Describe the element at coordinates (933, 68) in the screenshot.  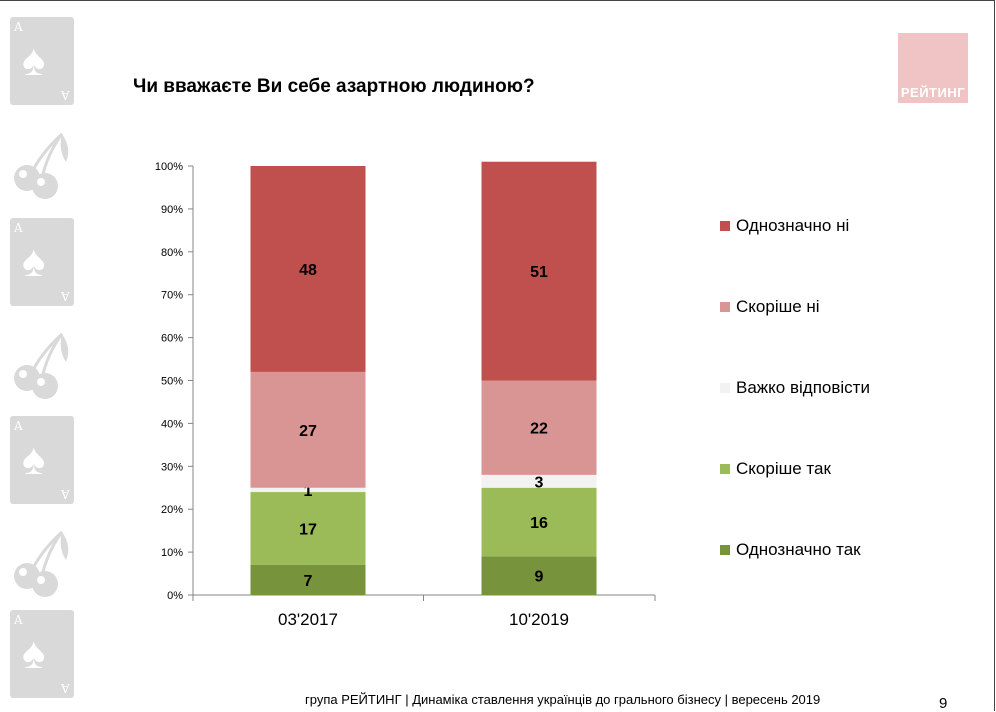
I see `brand-logo: РЕЙТИНГ` at that location.